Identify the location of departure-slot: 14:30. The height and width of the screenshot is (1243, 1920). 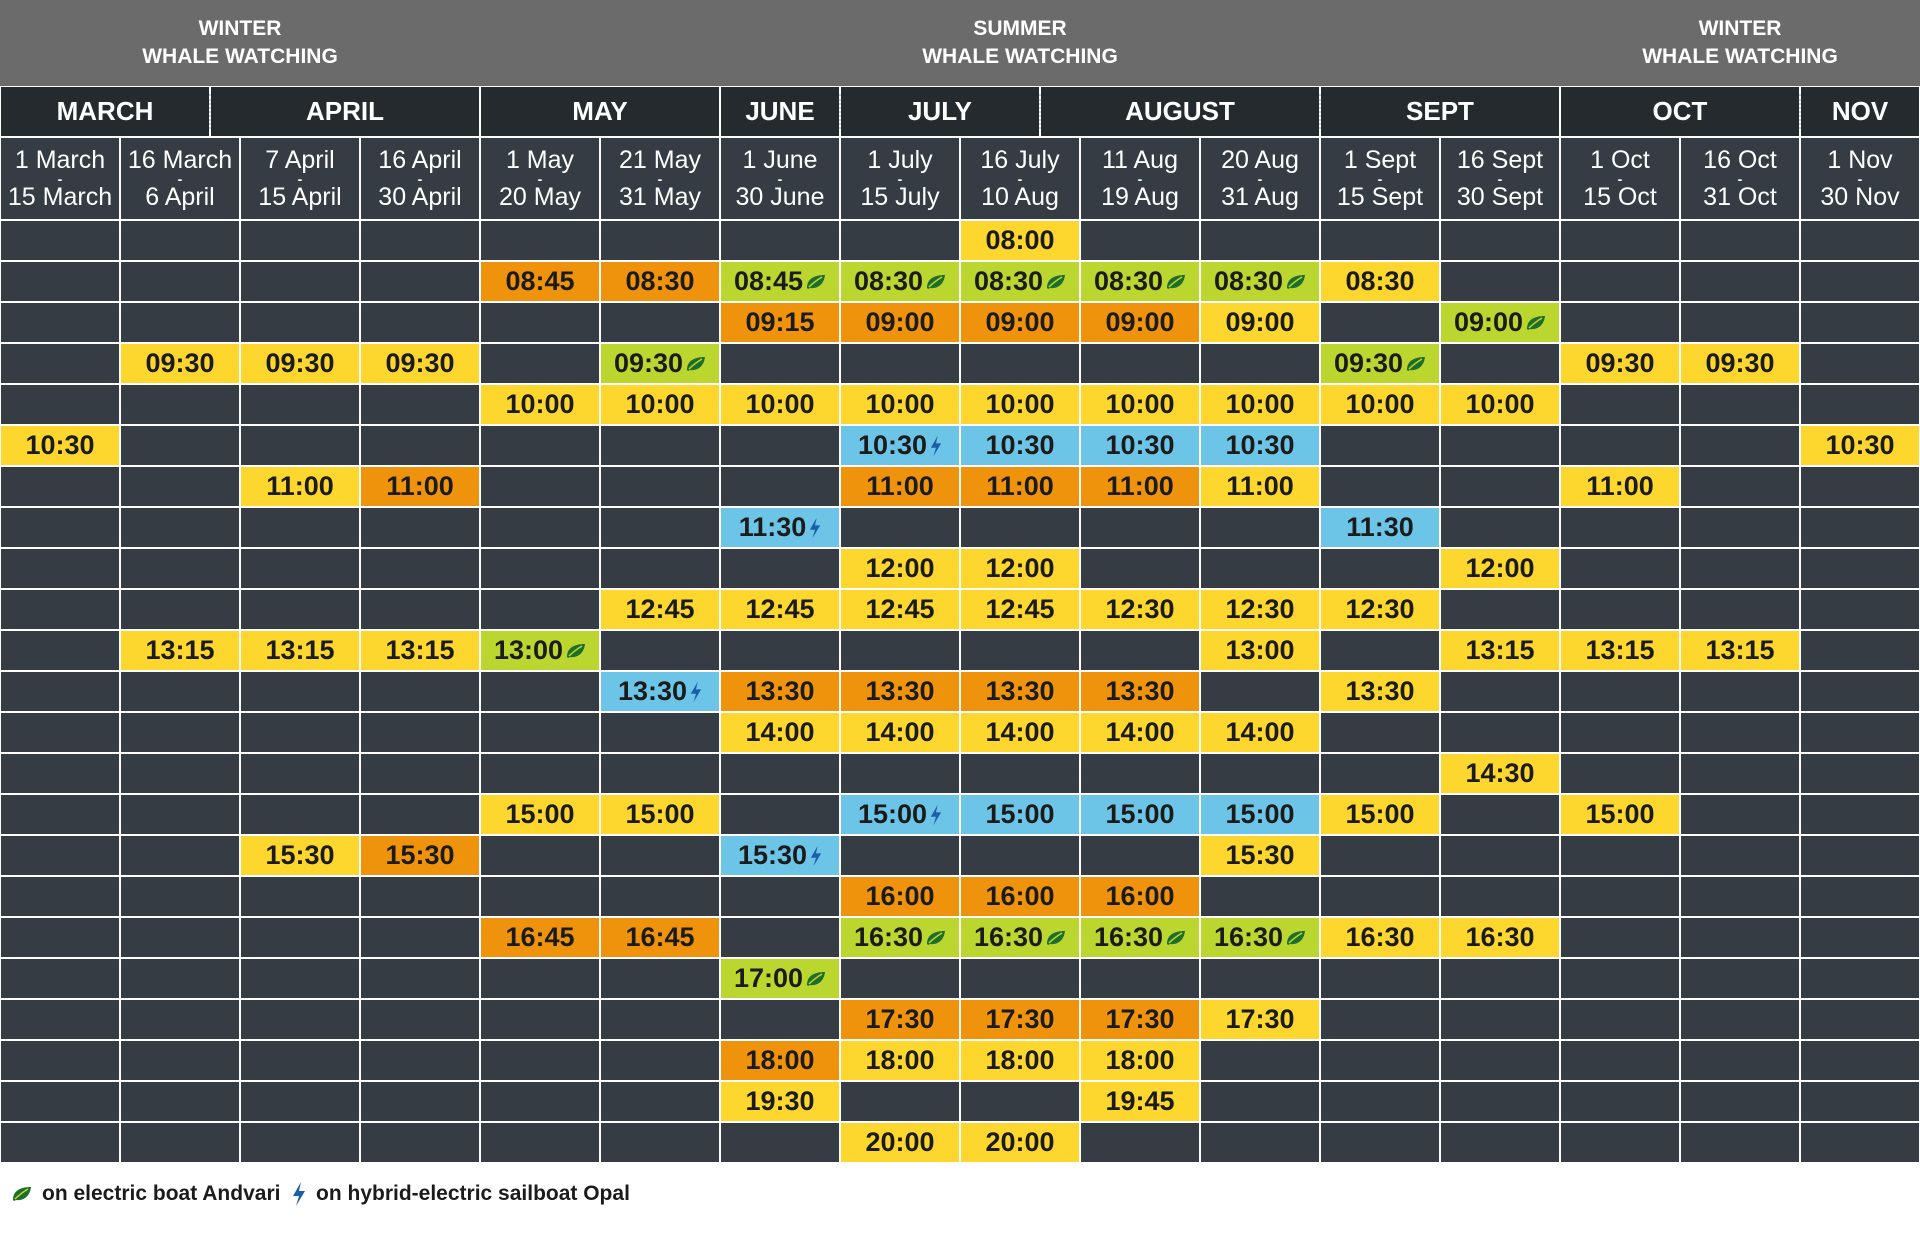
(1500, 773).